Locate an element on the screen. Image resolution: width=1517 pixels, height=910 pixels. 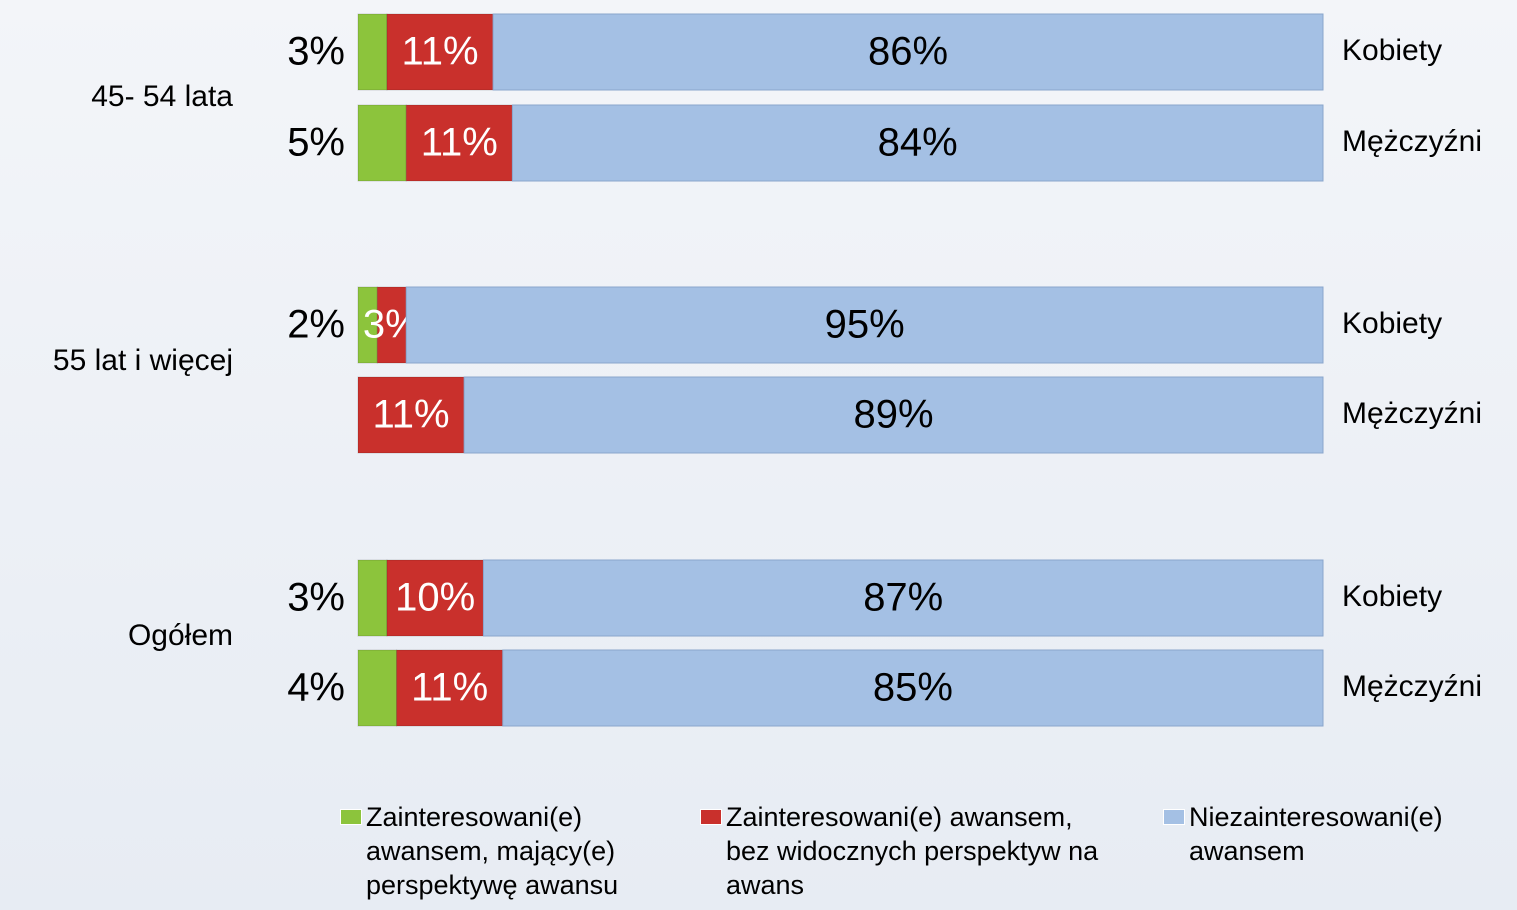
data-label: 5% is located at coordinates (316, 143).